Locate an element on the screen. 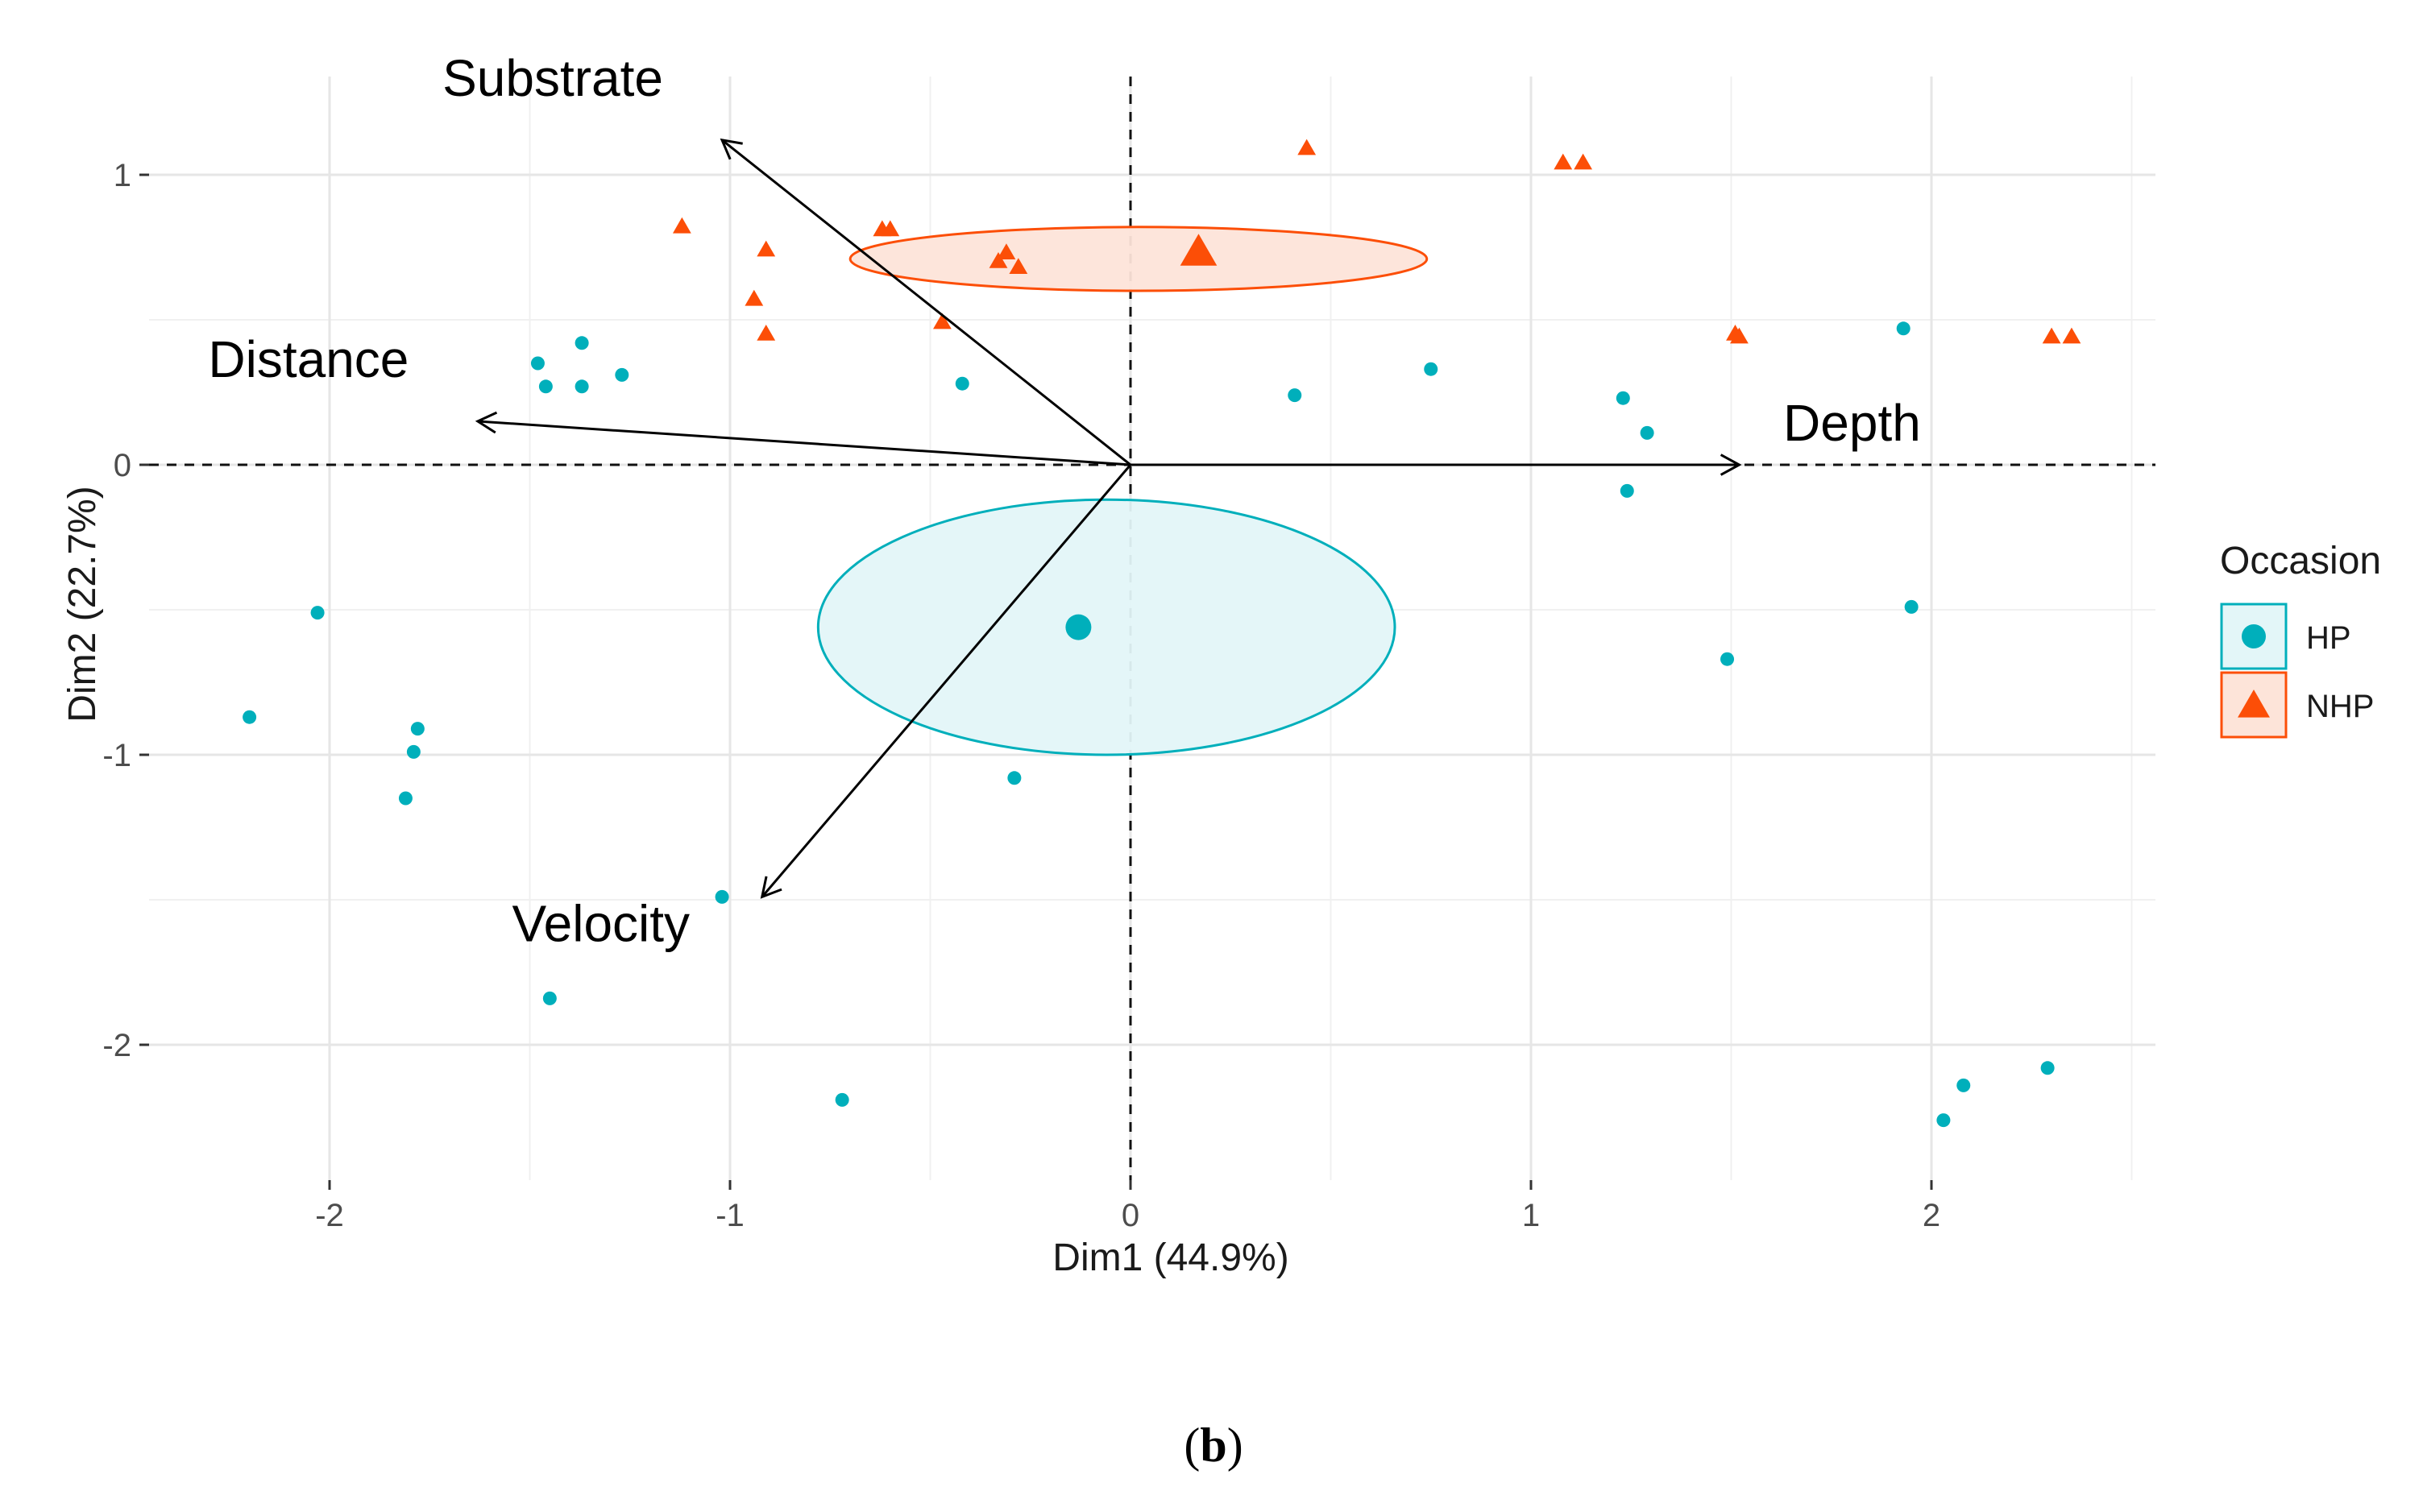 The height and width of the screenshot is (1512, 2427). arrowhead-substrate is located at coordinates (731, 149).